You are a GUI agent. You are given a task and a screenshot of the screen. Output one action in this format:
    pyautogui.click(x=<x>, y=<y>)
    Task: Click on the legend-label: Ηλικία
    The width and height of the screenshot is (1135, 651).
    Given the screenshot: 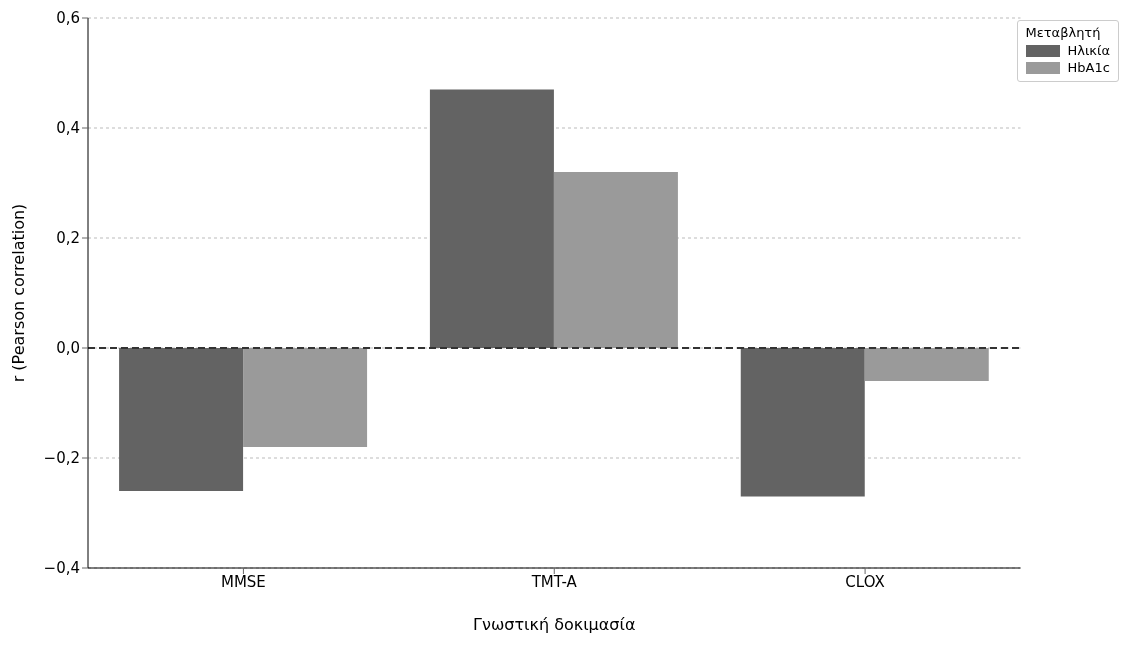 What is the action you would take?
    pyautogui.click(x=1088, y=50)
    